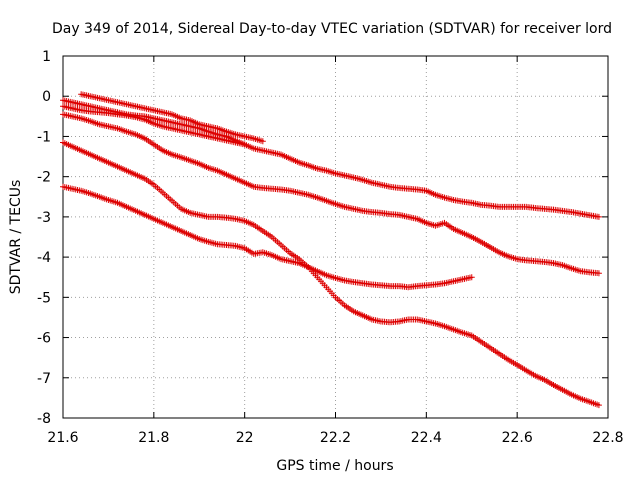  Describe the element at coordinates (44, 419) in the screenshot. I see `y-tick-label: -8` at that location.